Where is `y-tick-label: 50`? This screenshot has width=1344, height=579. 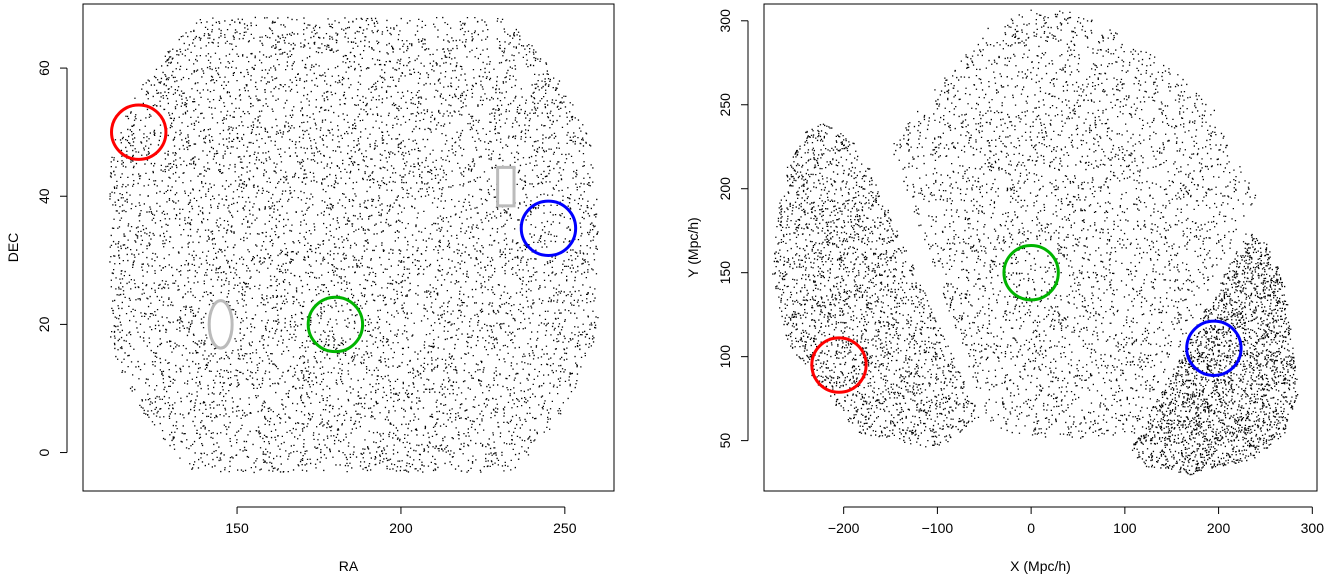 y-tick-label: 50 is located at coordinates (725, 441).